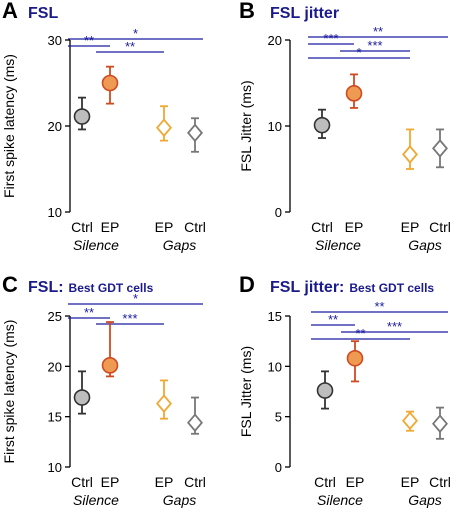 The image size is (474, 521). Describe the element at coordinates (307, 287) in the screenshot. I see `panel-title-main: FSL jitter:` at that location.